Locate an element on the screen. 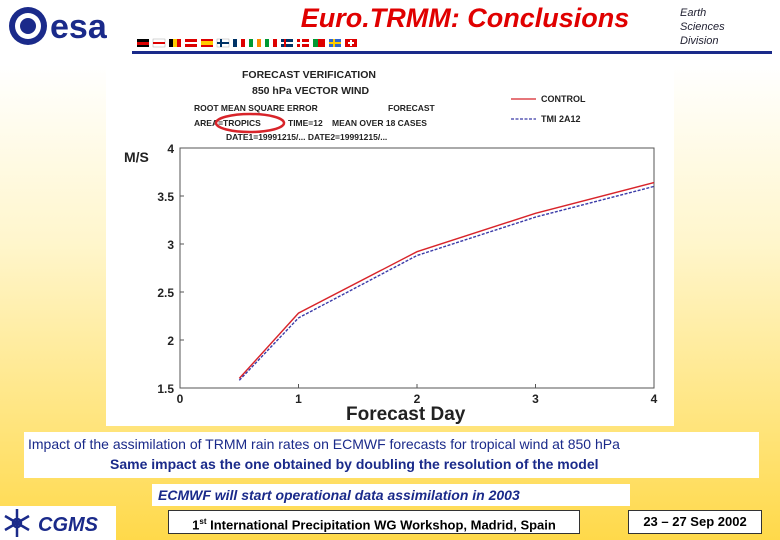  tropics-highlight-ellipse is located at coordinates (250, 123).